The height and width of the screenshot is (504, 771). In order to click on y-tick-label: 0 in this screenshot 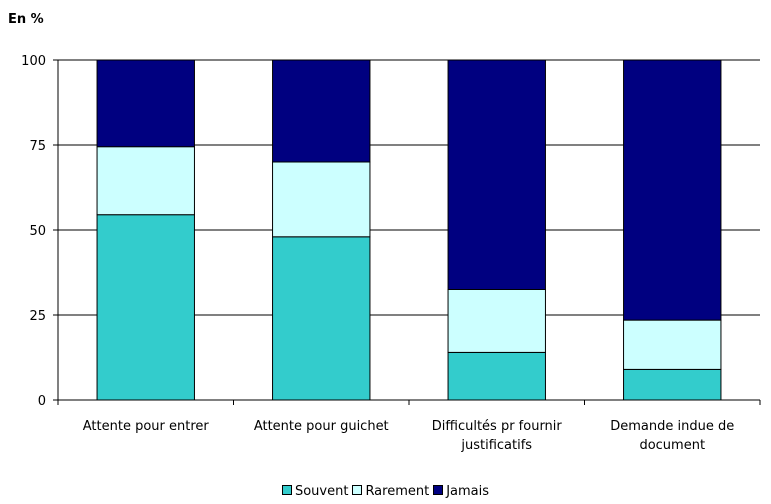, I will do `click(42, 401)`.